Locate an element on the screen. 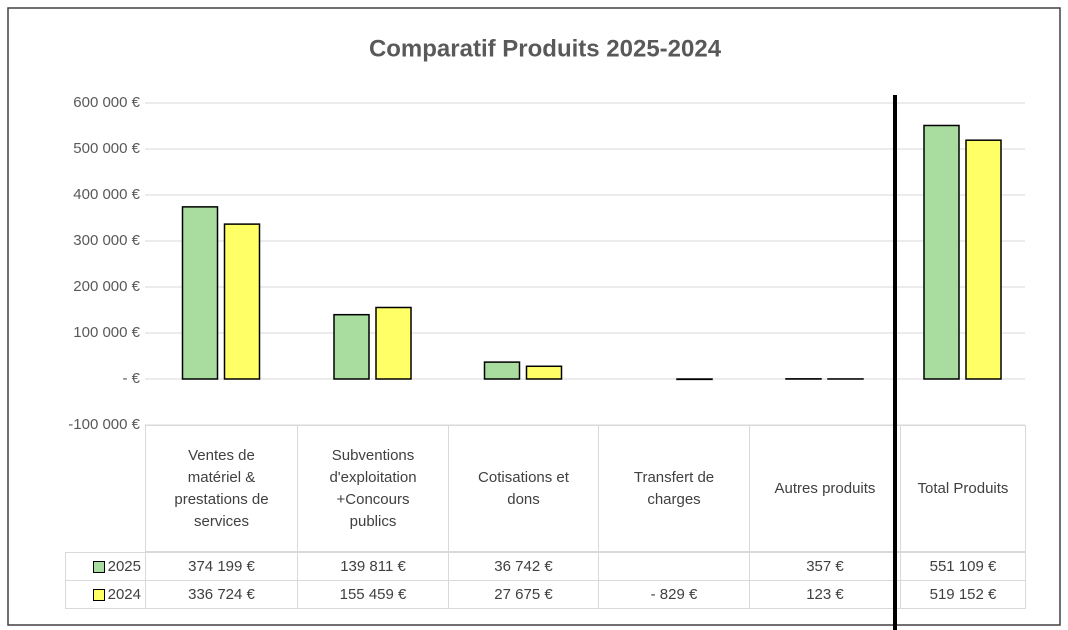  value-cell: 336 724 € is located at coordinates (221, 594).